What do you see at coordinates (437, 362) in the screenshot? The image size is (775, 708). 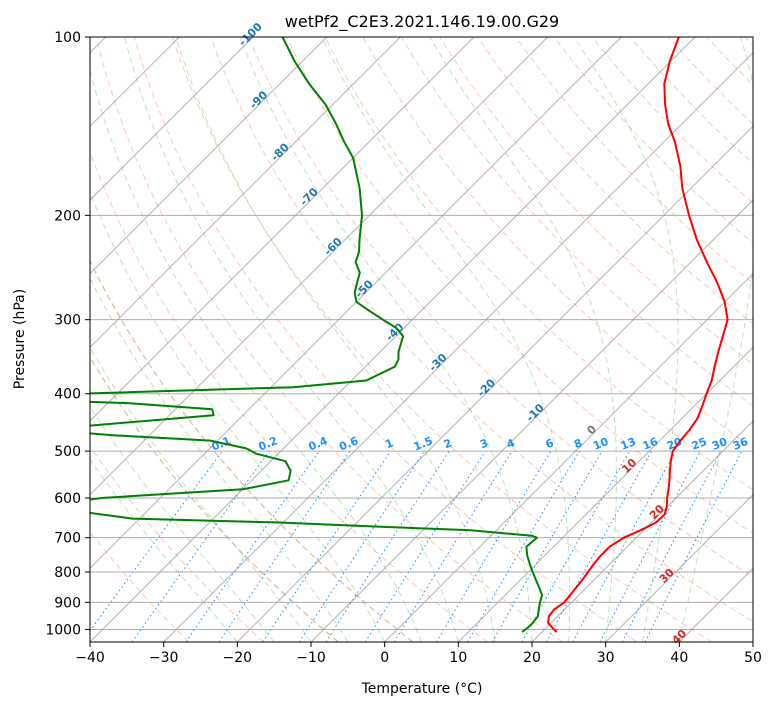 I see `isotherm-label: -30` at bounding box center [437, 362].